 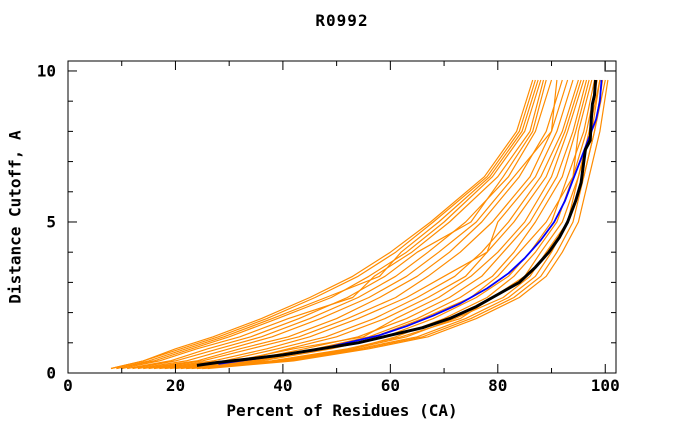 I want to click on chart-title: R0992, so click(x=342, y=20).